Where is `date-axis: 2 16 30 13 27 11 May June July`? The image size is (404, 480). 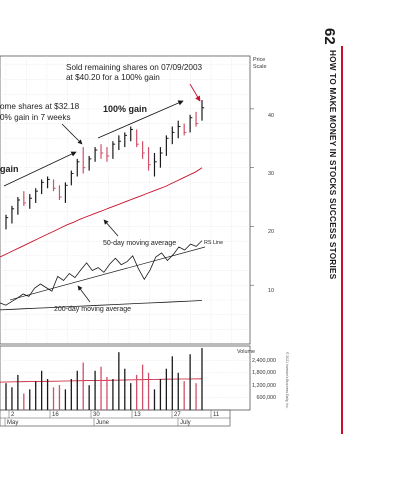 date-axis: 2 16 30 13 27 11 May June July is located at coordinates (113, 419).